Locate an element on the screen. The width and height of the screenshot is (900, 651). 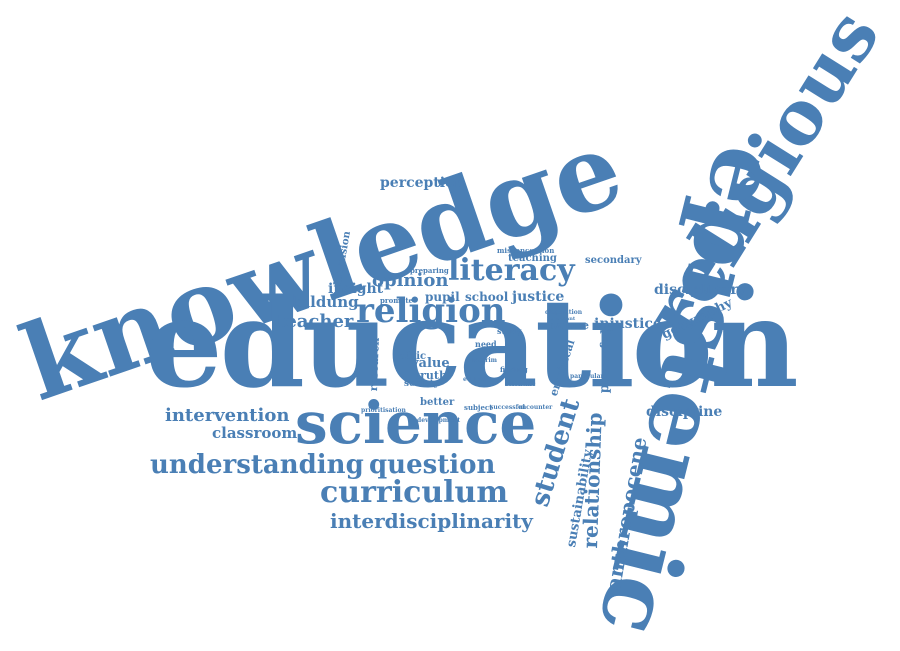
word-need: need is located at coordinates (486, 344).